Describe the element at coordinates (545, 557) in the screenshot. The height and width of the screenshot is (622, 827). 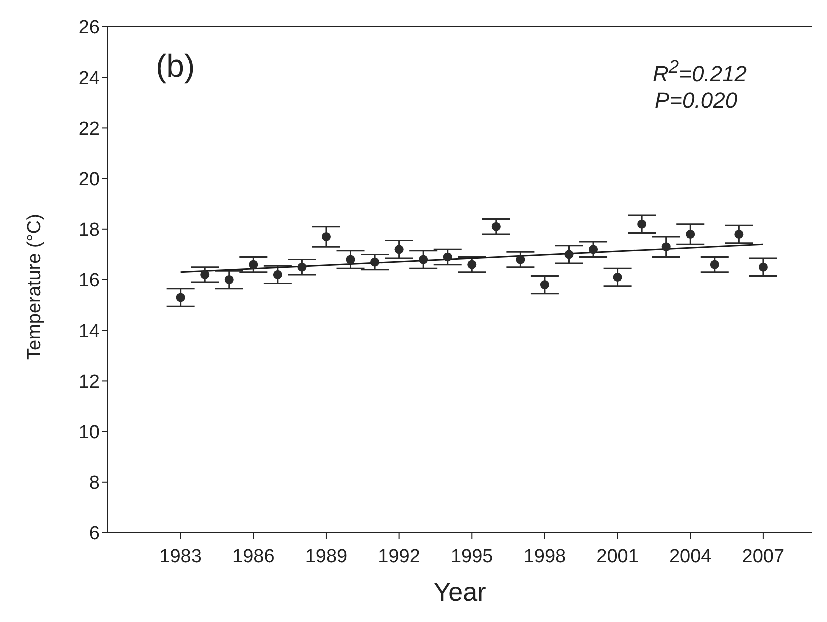
I see `x-tick-label: 1998` at that location.